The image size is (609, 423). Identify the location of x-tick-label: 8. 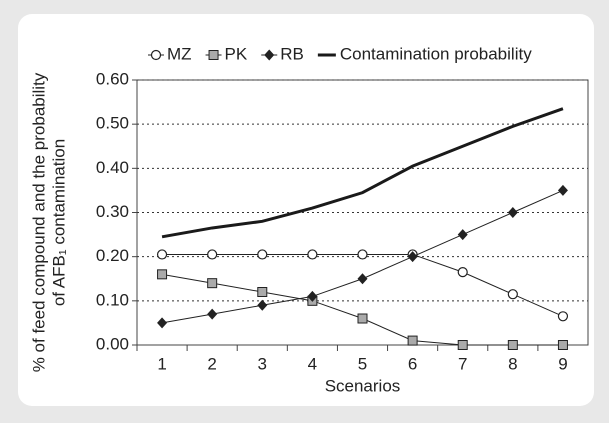
(512, 363).